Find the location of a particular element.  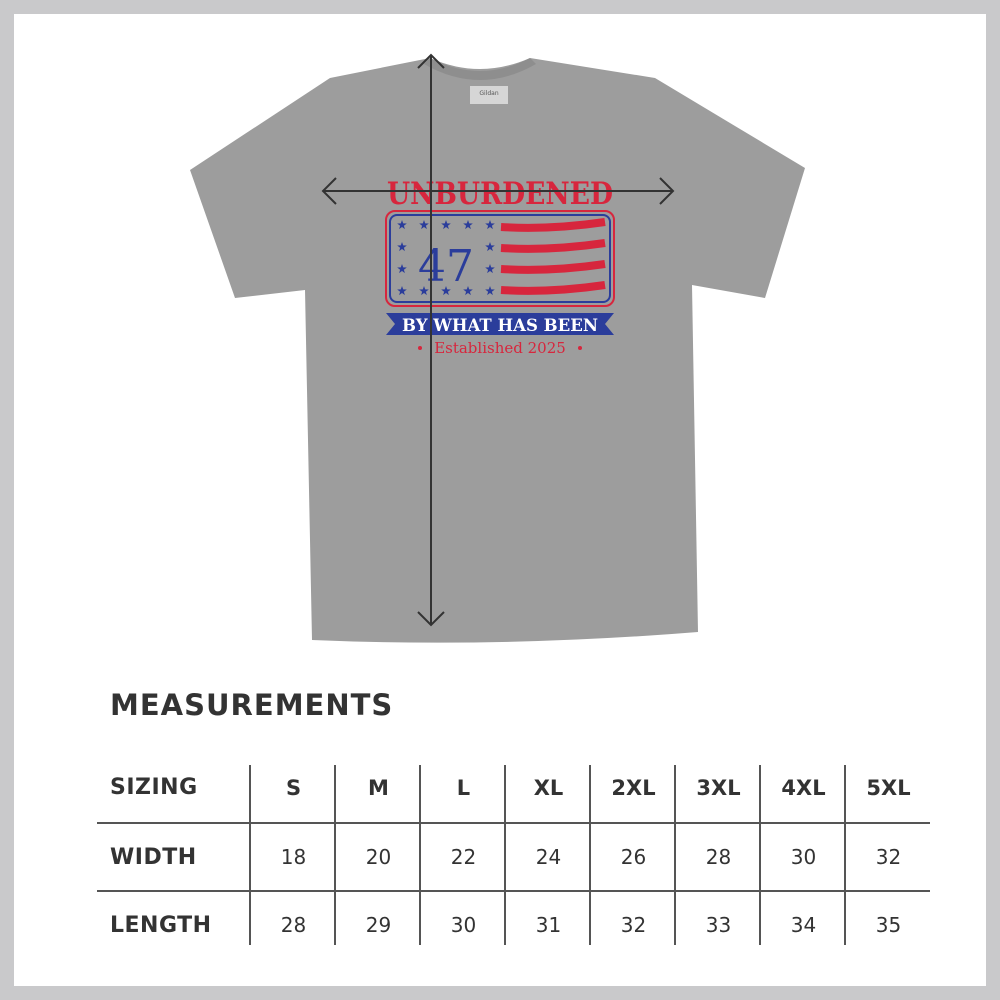

row-label-width: WIDTH is located at coordinates (153, 857).